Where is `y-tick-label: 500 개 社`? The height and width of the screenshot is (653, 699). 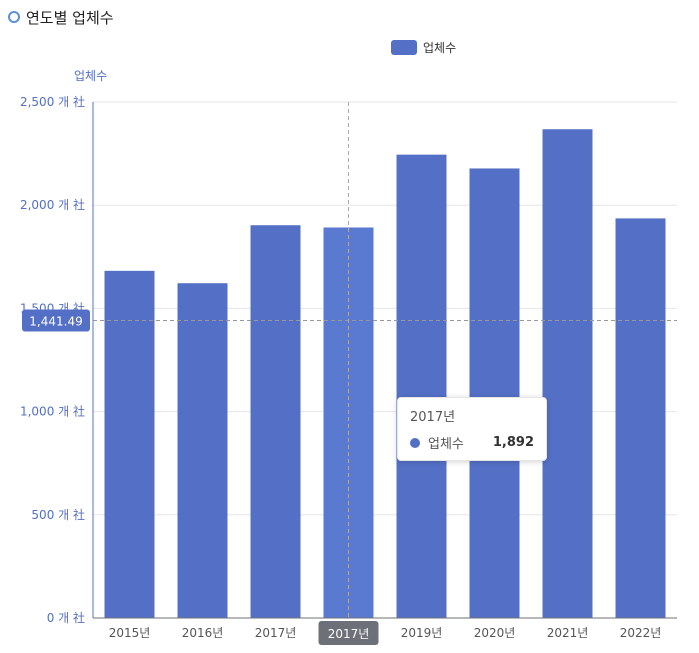
y-tick-label: 500 개 社 is located at coordinates (58, 514).